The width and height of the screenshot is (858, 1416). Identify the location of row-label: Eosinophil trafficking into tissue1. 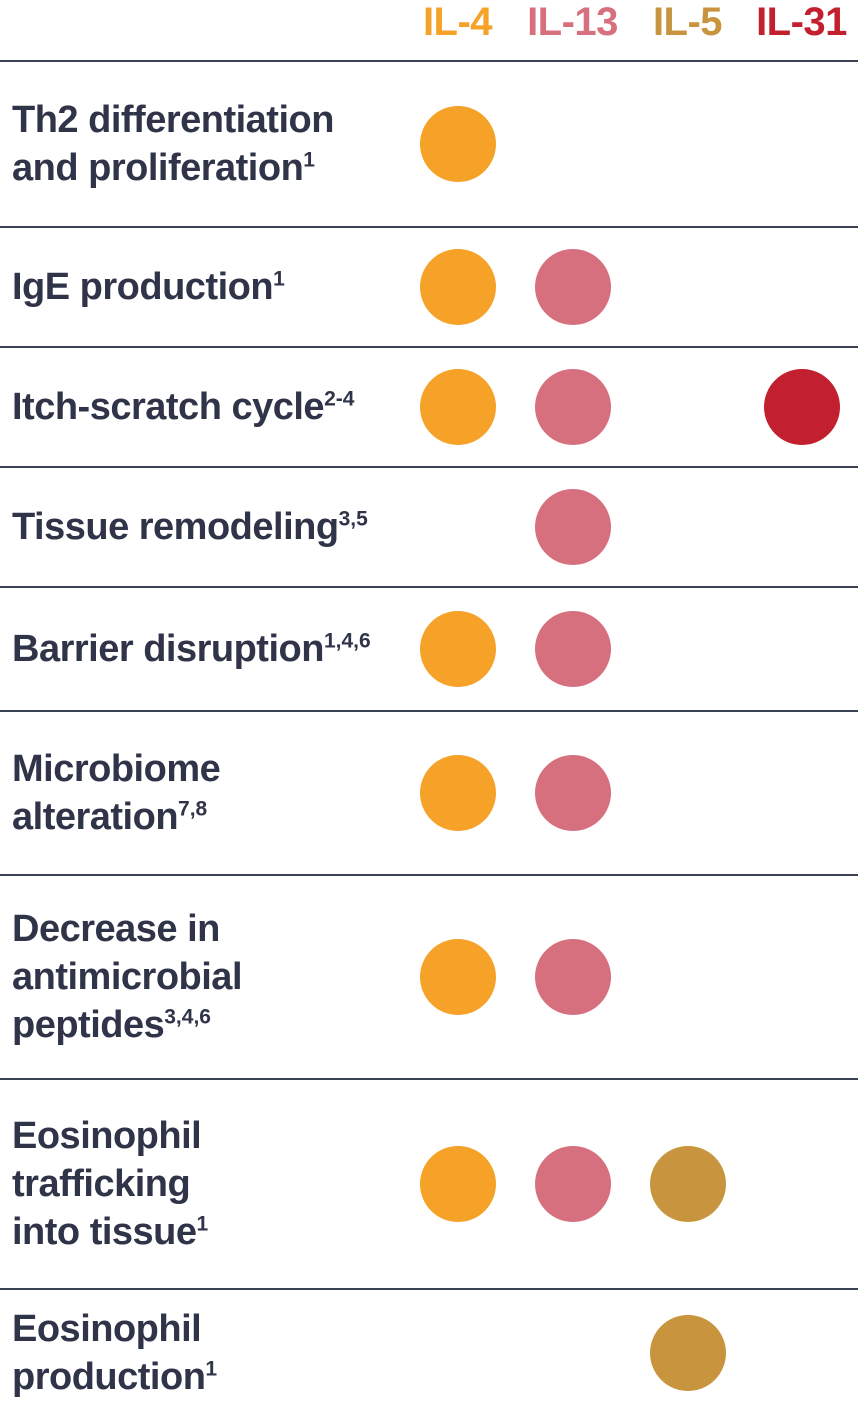
(200, 1184).